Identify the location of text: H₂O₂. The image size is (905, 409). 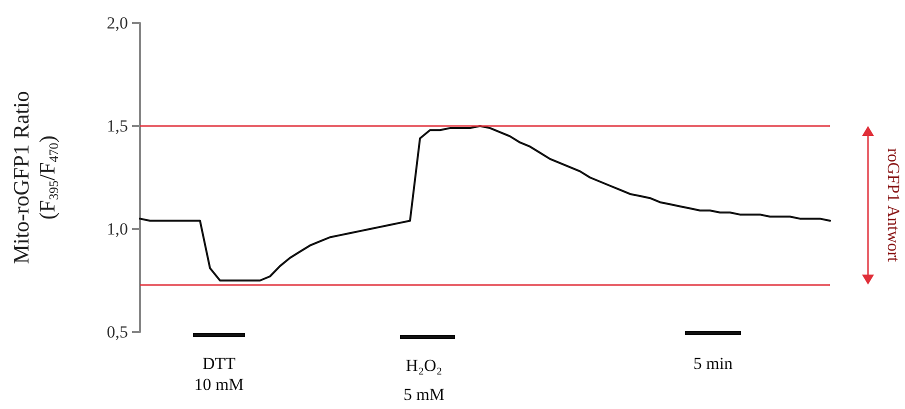
(424, 366).